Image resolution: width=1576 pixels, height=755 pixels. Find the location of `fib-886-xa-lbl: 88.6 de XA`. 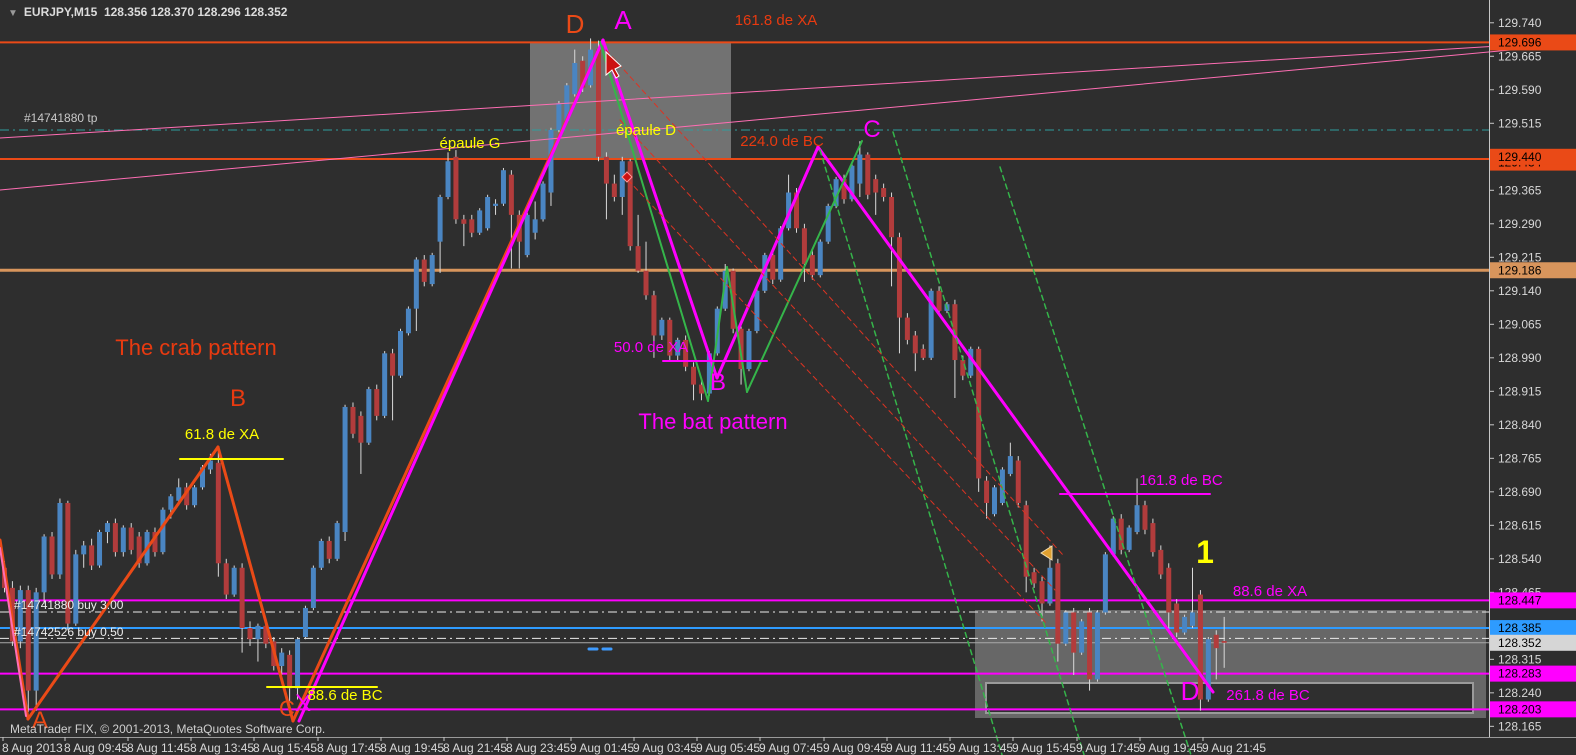

fib-886-xa-lbl: 88.6 de XA is located at coordinates (1270, 591).